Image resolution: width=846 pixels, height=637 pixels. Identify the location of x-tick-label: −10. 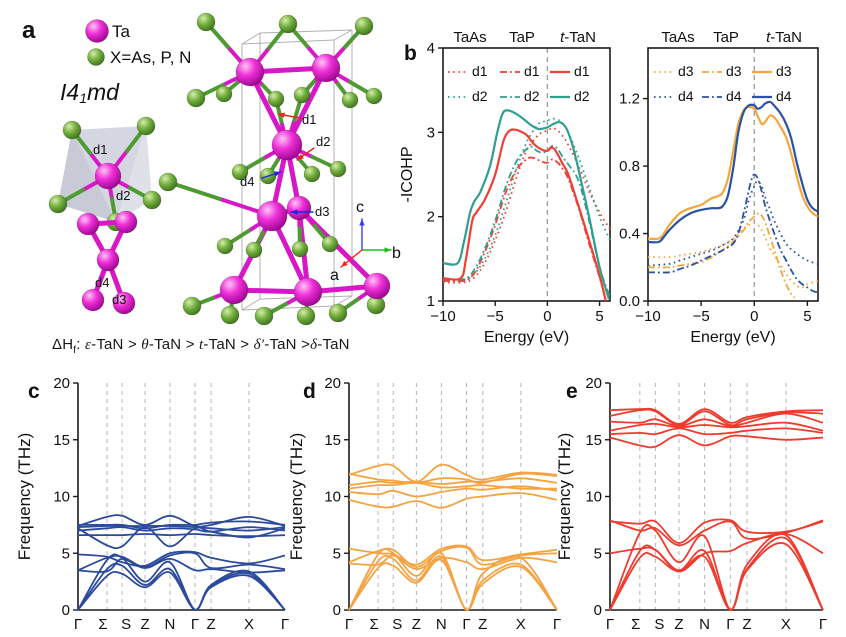
(442, 316).